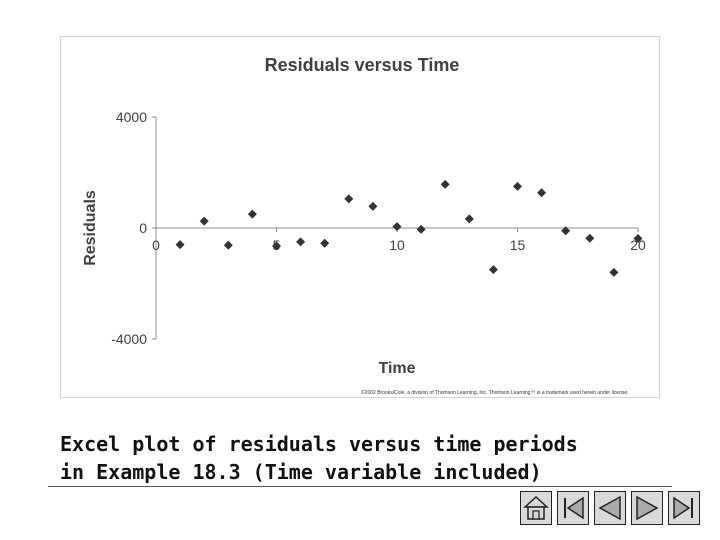 This screenshot has height=540, width=720. Describe the element at coordinates (131, 117) in the screenshot. I see `y-tick-label: 4000` at that location.